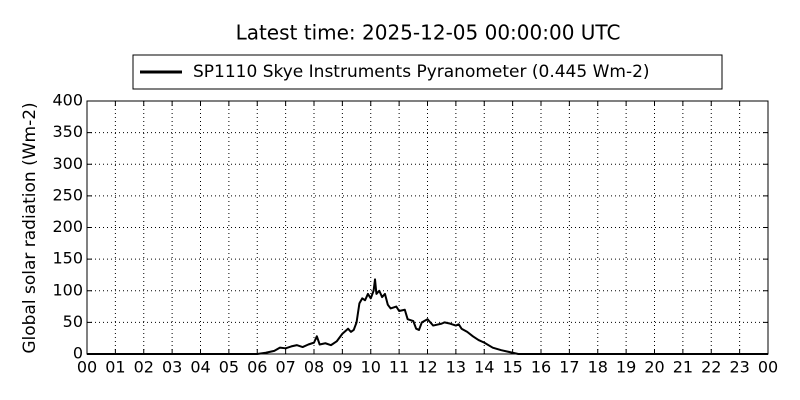 The width and height of the screenshot is (800, 400). Describe the element at coordinates (399, 367) in the screenshot. I see `x-tick-label: 11` at that location.